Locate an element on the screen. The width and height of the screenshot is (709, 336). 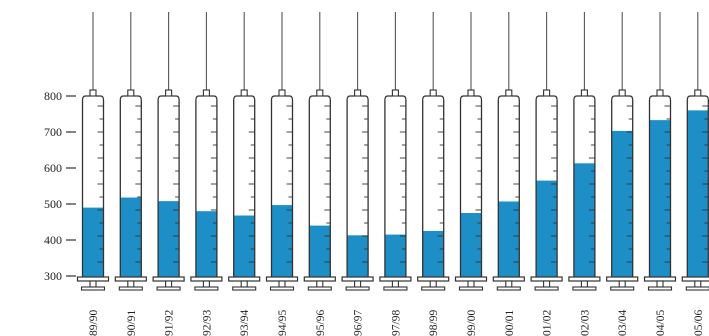
y-axis: 300 400 500 600 700 800 is located at coordinates (60, 186).